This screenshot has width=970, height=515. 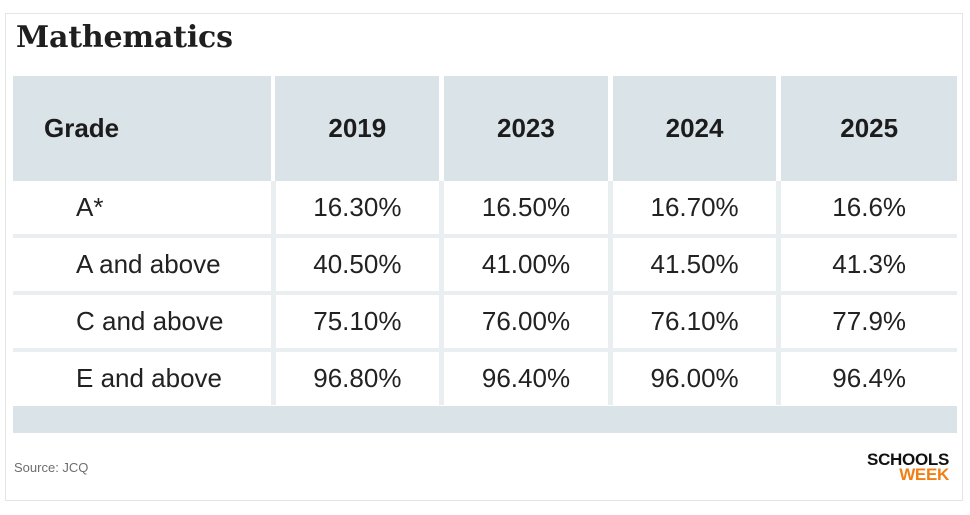 I want to click on logo-line-week: WEEK, so click(x=924, y=474).